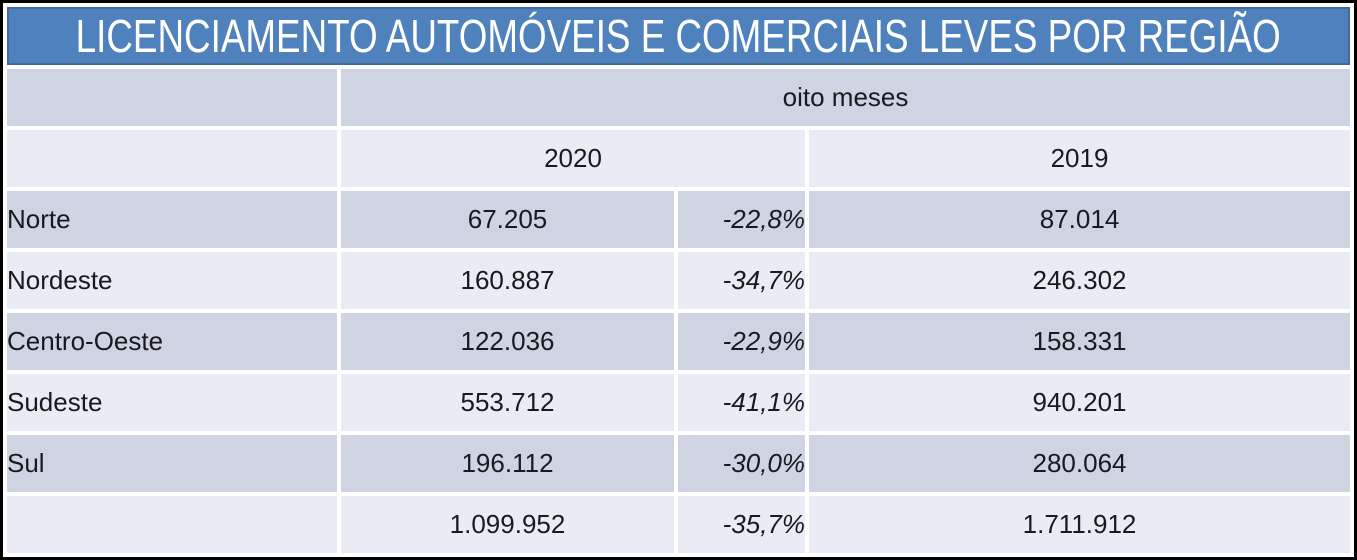 The width and height of the screenshot is (1357, 560). Describe the element at coordinates (172, 341) in the screenshot. I see `region-label: Centro-Oeste` at that location.